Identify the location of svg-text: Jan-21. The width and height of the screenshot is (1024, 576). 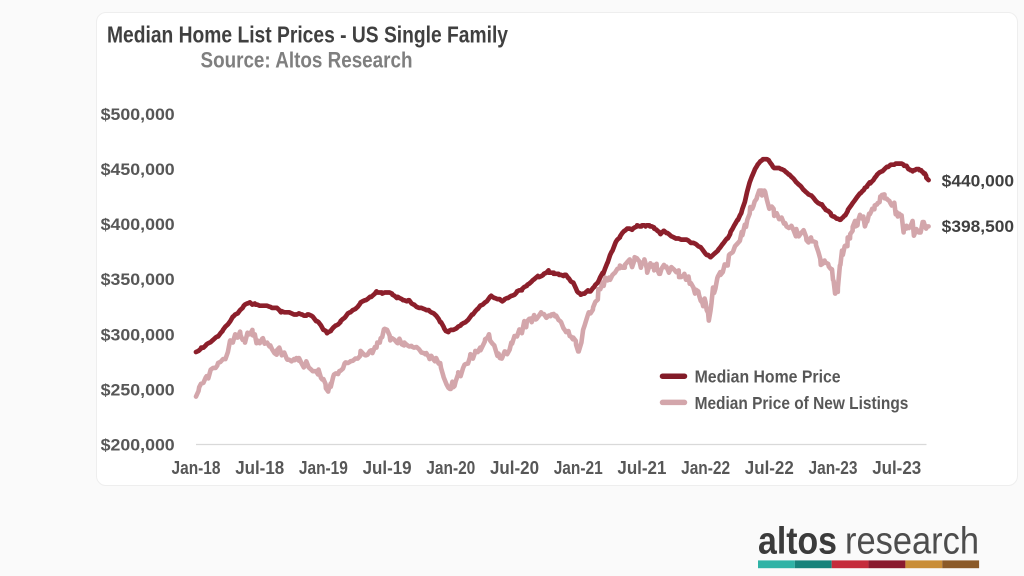
(578, 468).